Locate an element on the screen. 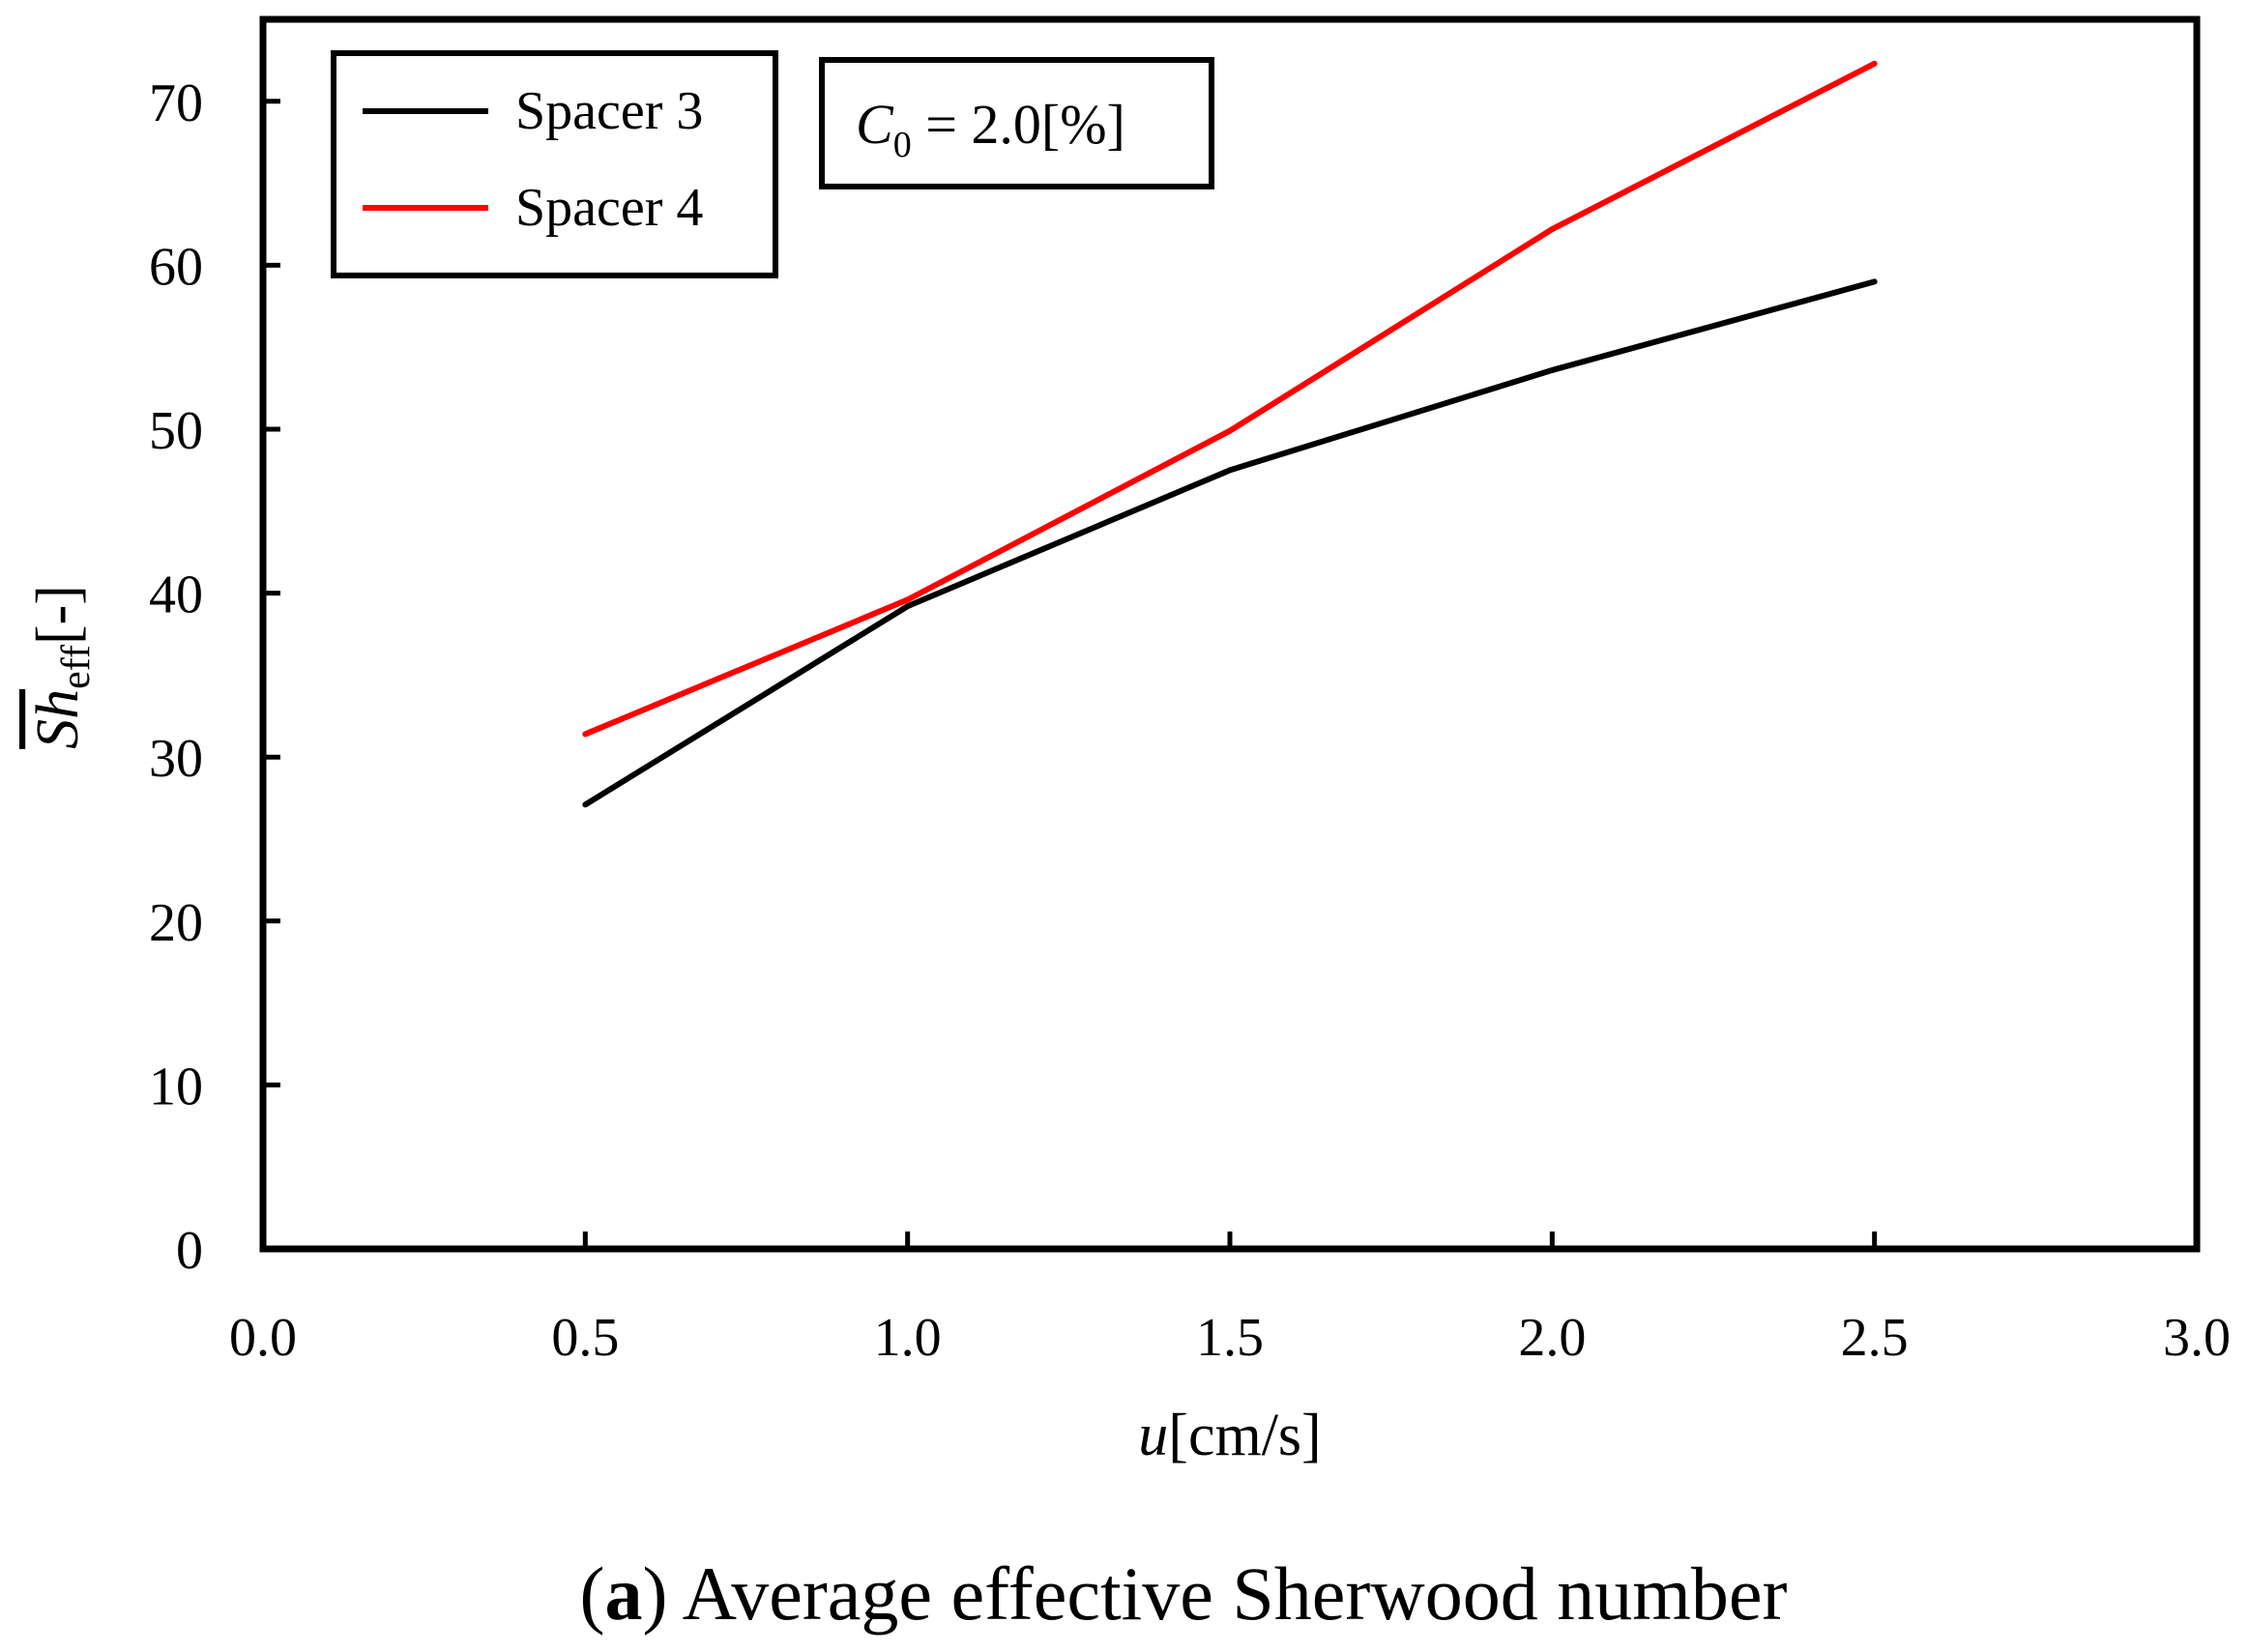 Image resolution: width=2249 pixels, height=1652 pixels. y-tick-label: 40 is located at coordinates (176, 595).